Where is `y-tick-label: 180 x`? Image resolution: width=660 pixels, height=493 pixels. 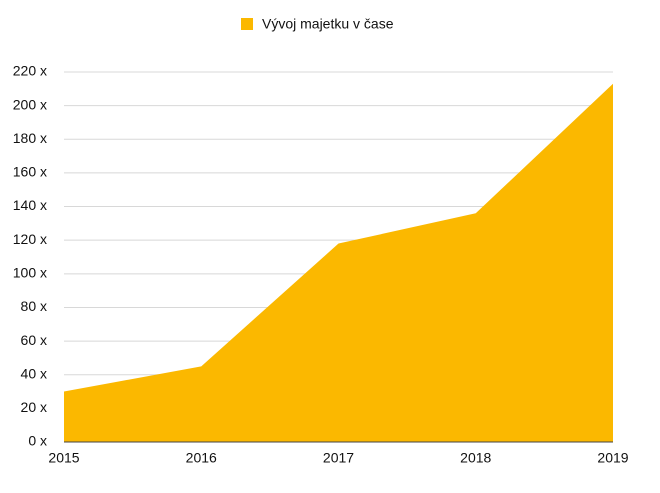
y-tick-label: 180 x is located at coordinates (30, 138).